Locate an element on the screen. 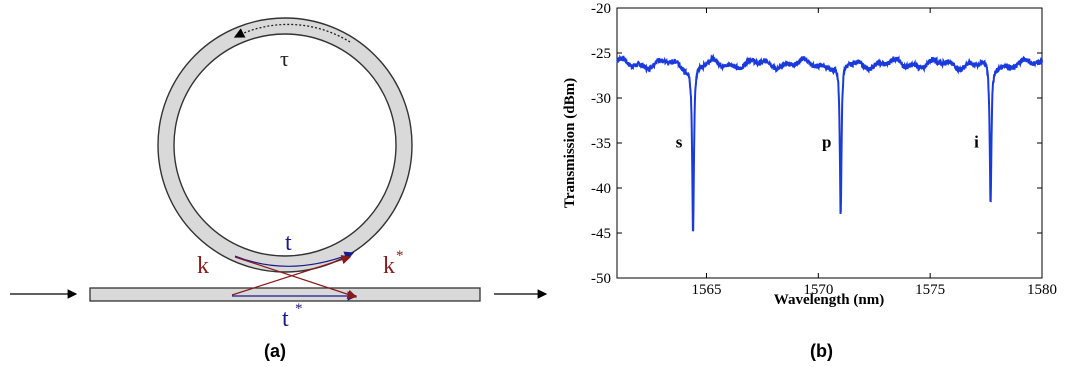 This screenshot has height=367, width=1075. y-axis-label: Transmission (dBm) is located at coordinates (570, 143).